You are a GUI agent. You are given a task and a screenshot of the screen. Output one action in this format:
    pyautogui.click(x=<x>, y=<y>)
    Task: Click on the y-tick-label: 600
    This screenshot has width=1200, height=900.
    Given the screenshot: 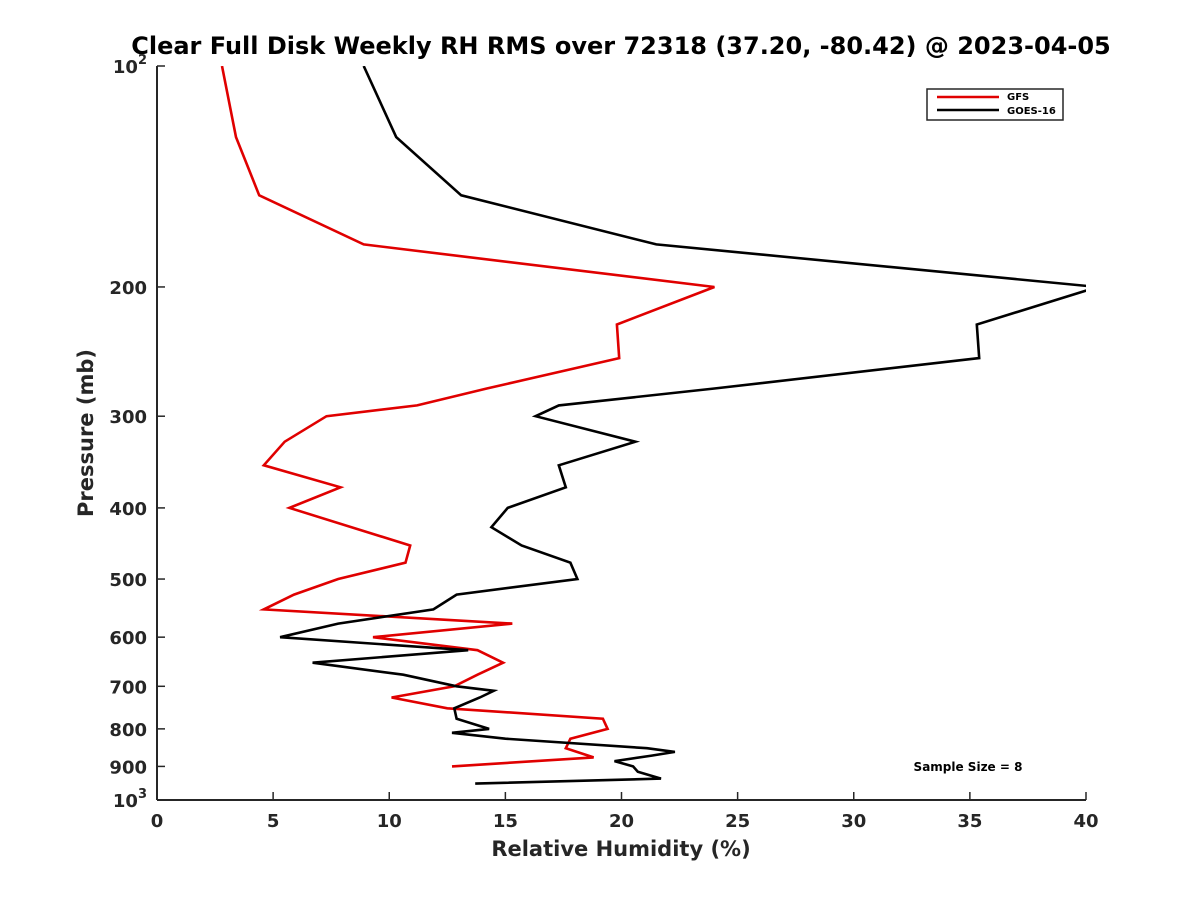 What is the action you would take?
    pyautogui.click(x=128, y=638)
    